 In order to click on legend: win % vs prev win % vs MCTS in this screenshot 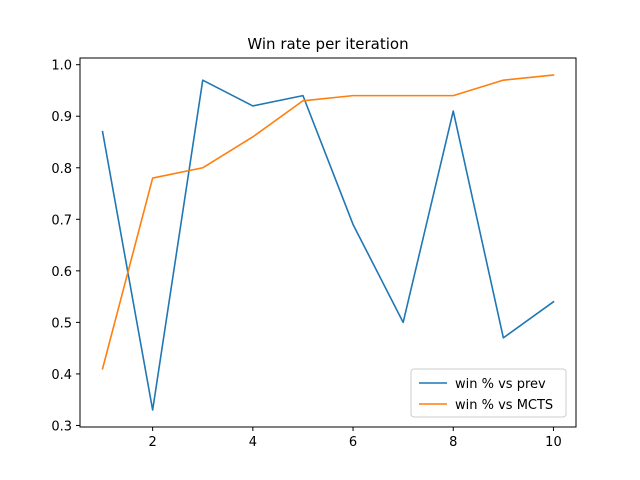, I will do `click(488, 393)`.